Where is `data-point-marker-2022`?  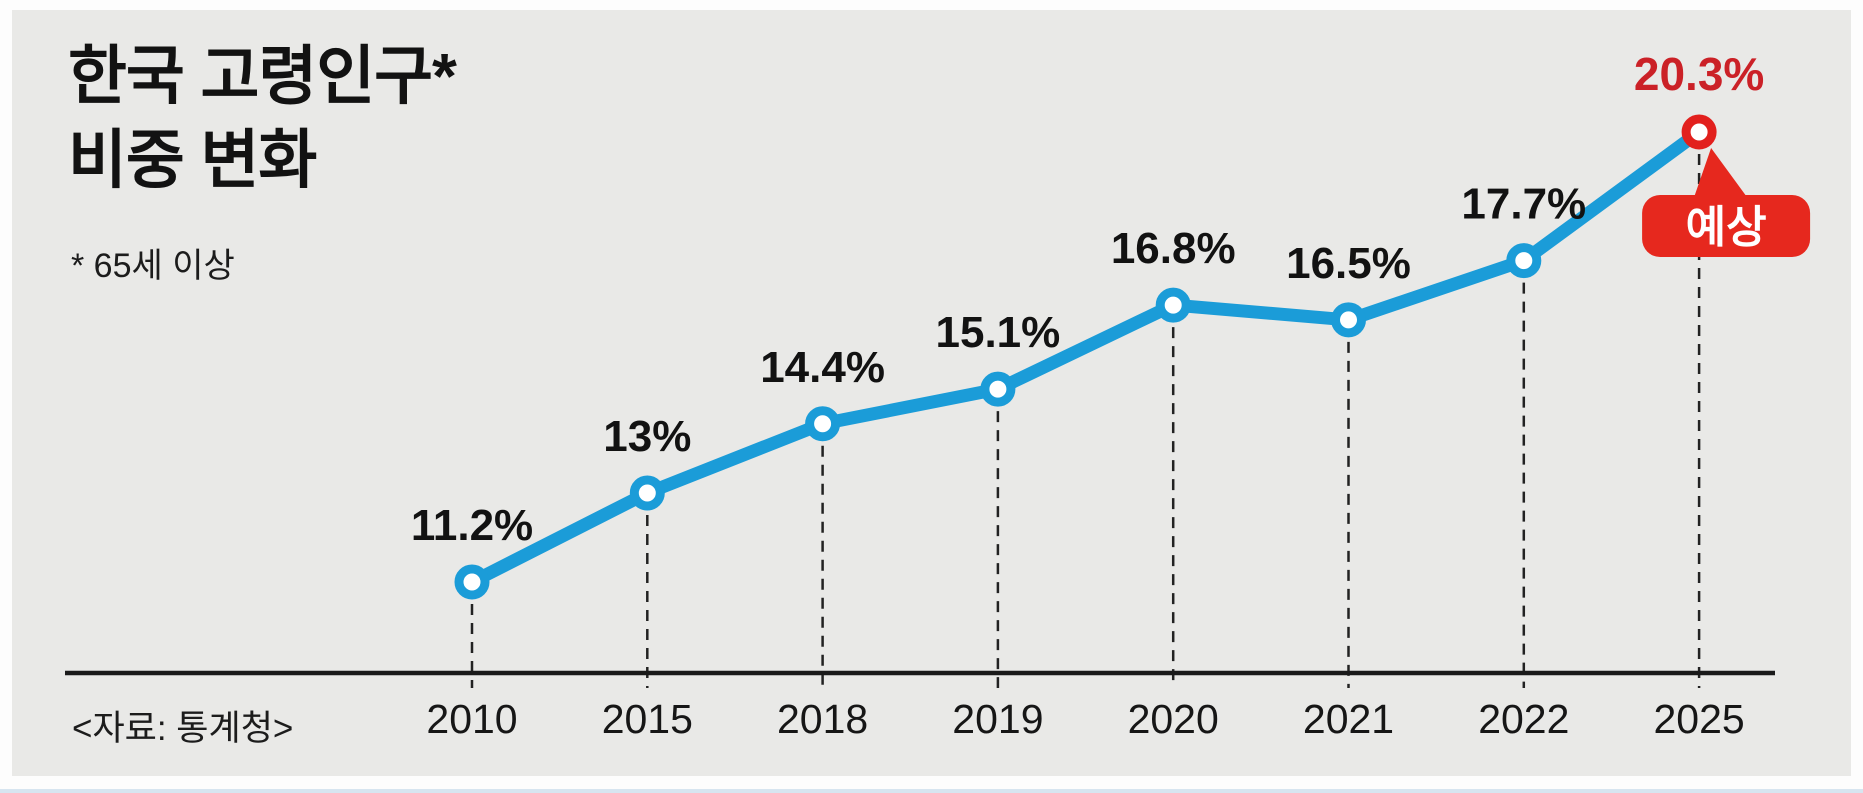
data-point-marker-2022 is located at coordinates (1524, 261).